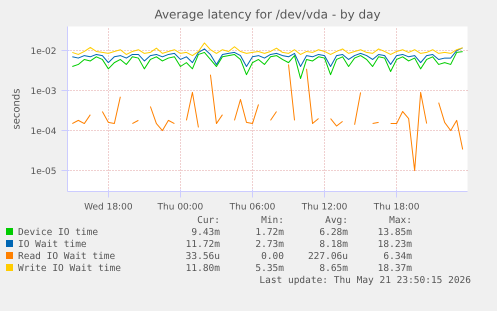  What do you see at coordinates (108, 207) in the screenshot?
I see `x-tick-label: Wed 18:00` at bounding box center [108, 207].